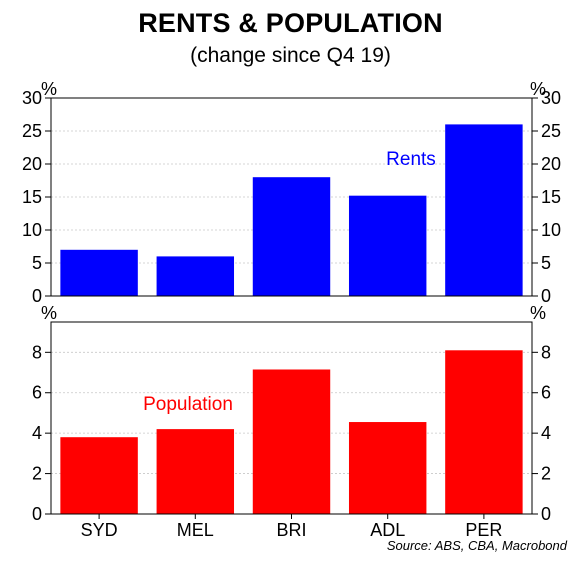 This screenshot has width=581, height=572. I want to click on bar-population-bri, so click(291, 441).